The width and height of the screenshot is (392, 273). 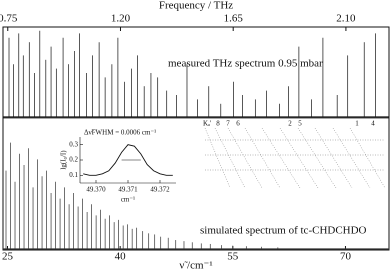 I want to click on x2-tick-label: 1.20, so click(x=121, y=19).